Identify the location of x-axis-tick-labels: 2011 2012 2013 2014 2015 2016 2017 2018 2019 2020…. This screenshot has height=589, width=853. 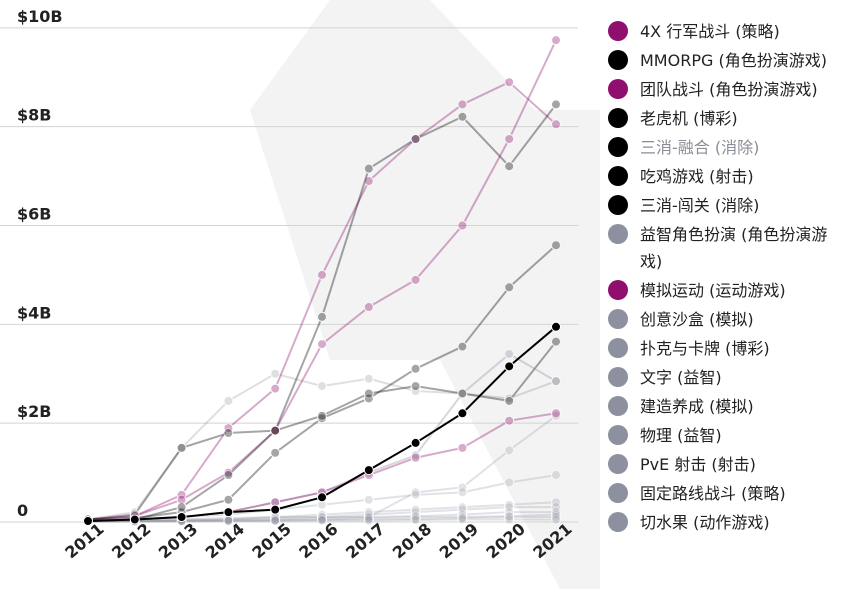
(318, 540).